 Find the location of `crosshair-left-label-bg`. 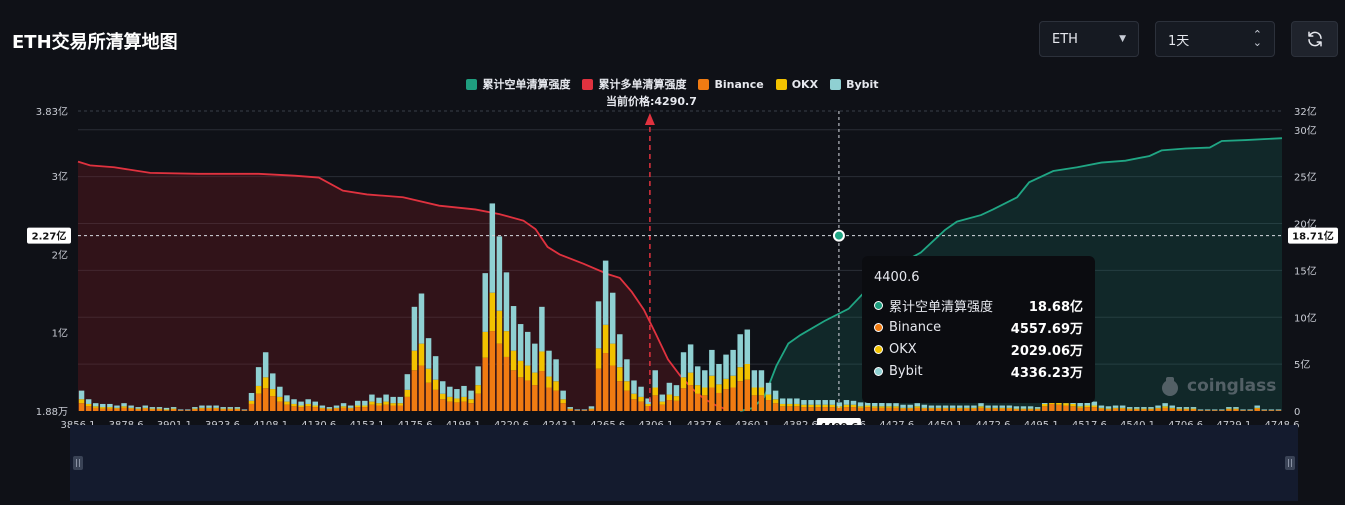

crosshair-left-label-bg is located at coordinates (49, 235).